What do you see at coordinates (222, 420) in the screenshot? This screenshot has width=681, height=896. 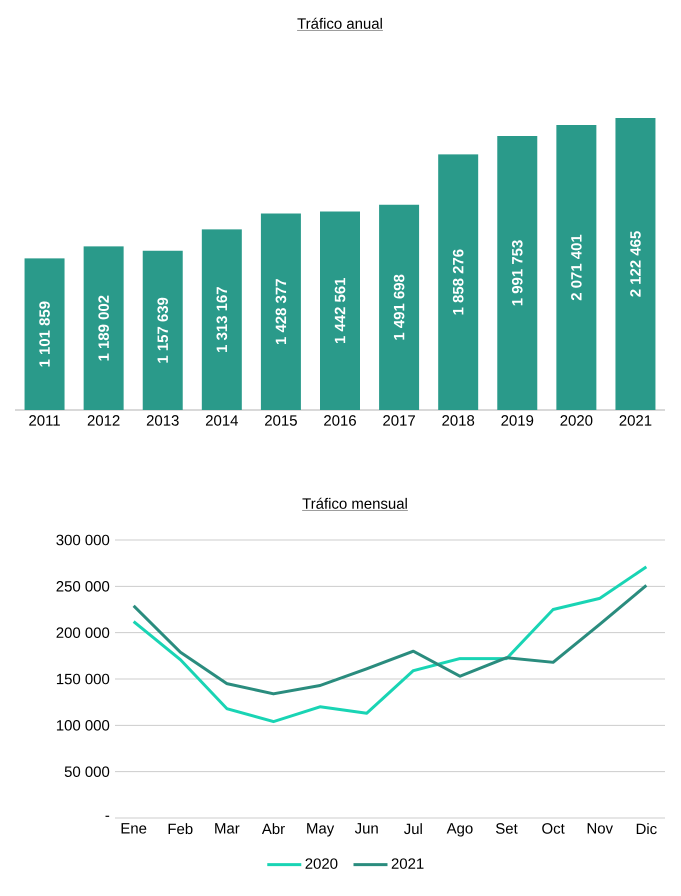 I see `x-tick-label: 2014` at bounding box center [222, 420].